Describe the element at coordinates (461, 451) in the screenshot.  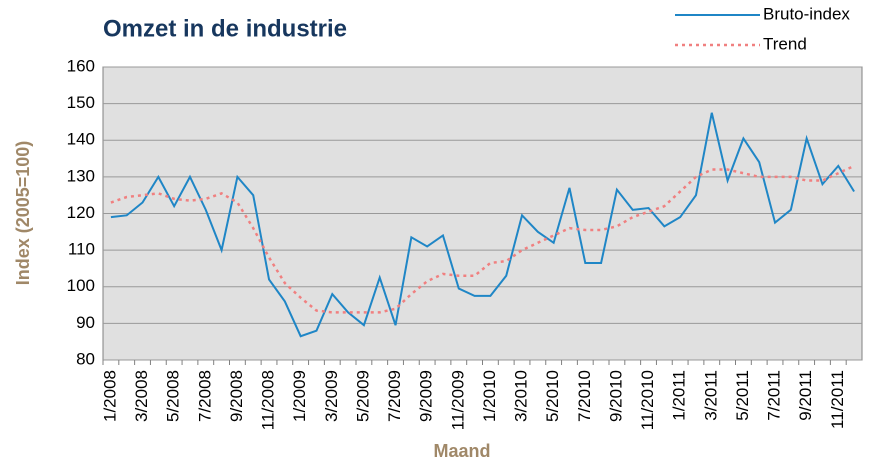
I see `x-axis-title: Maand` at that location.